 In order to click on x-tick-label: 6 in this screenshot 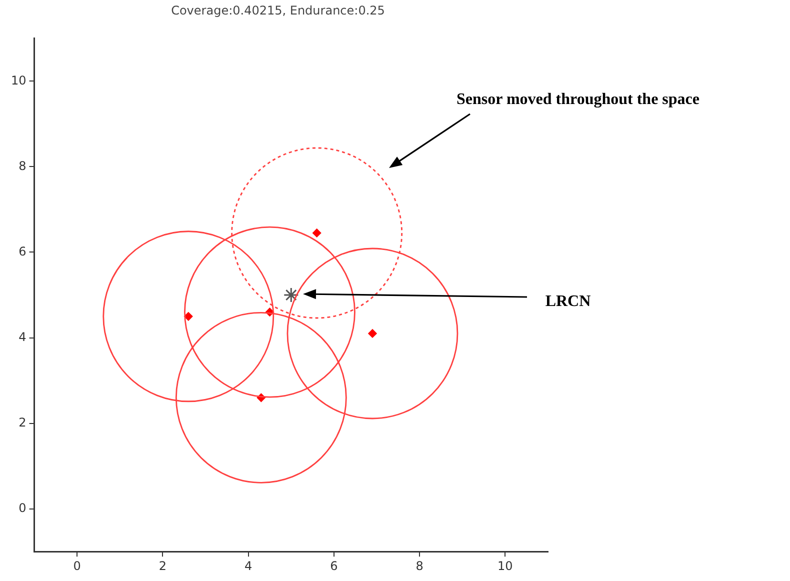, I will do `click(334, 565)`.